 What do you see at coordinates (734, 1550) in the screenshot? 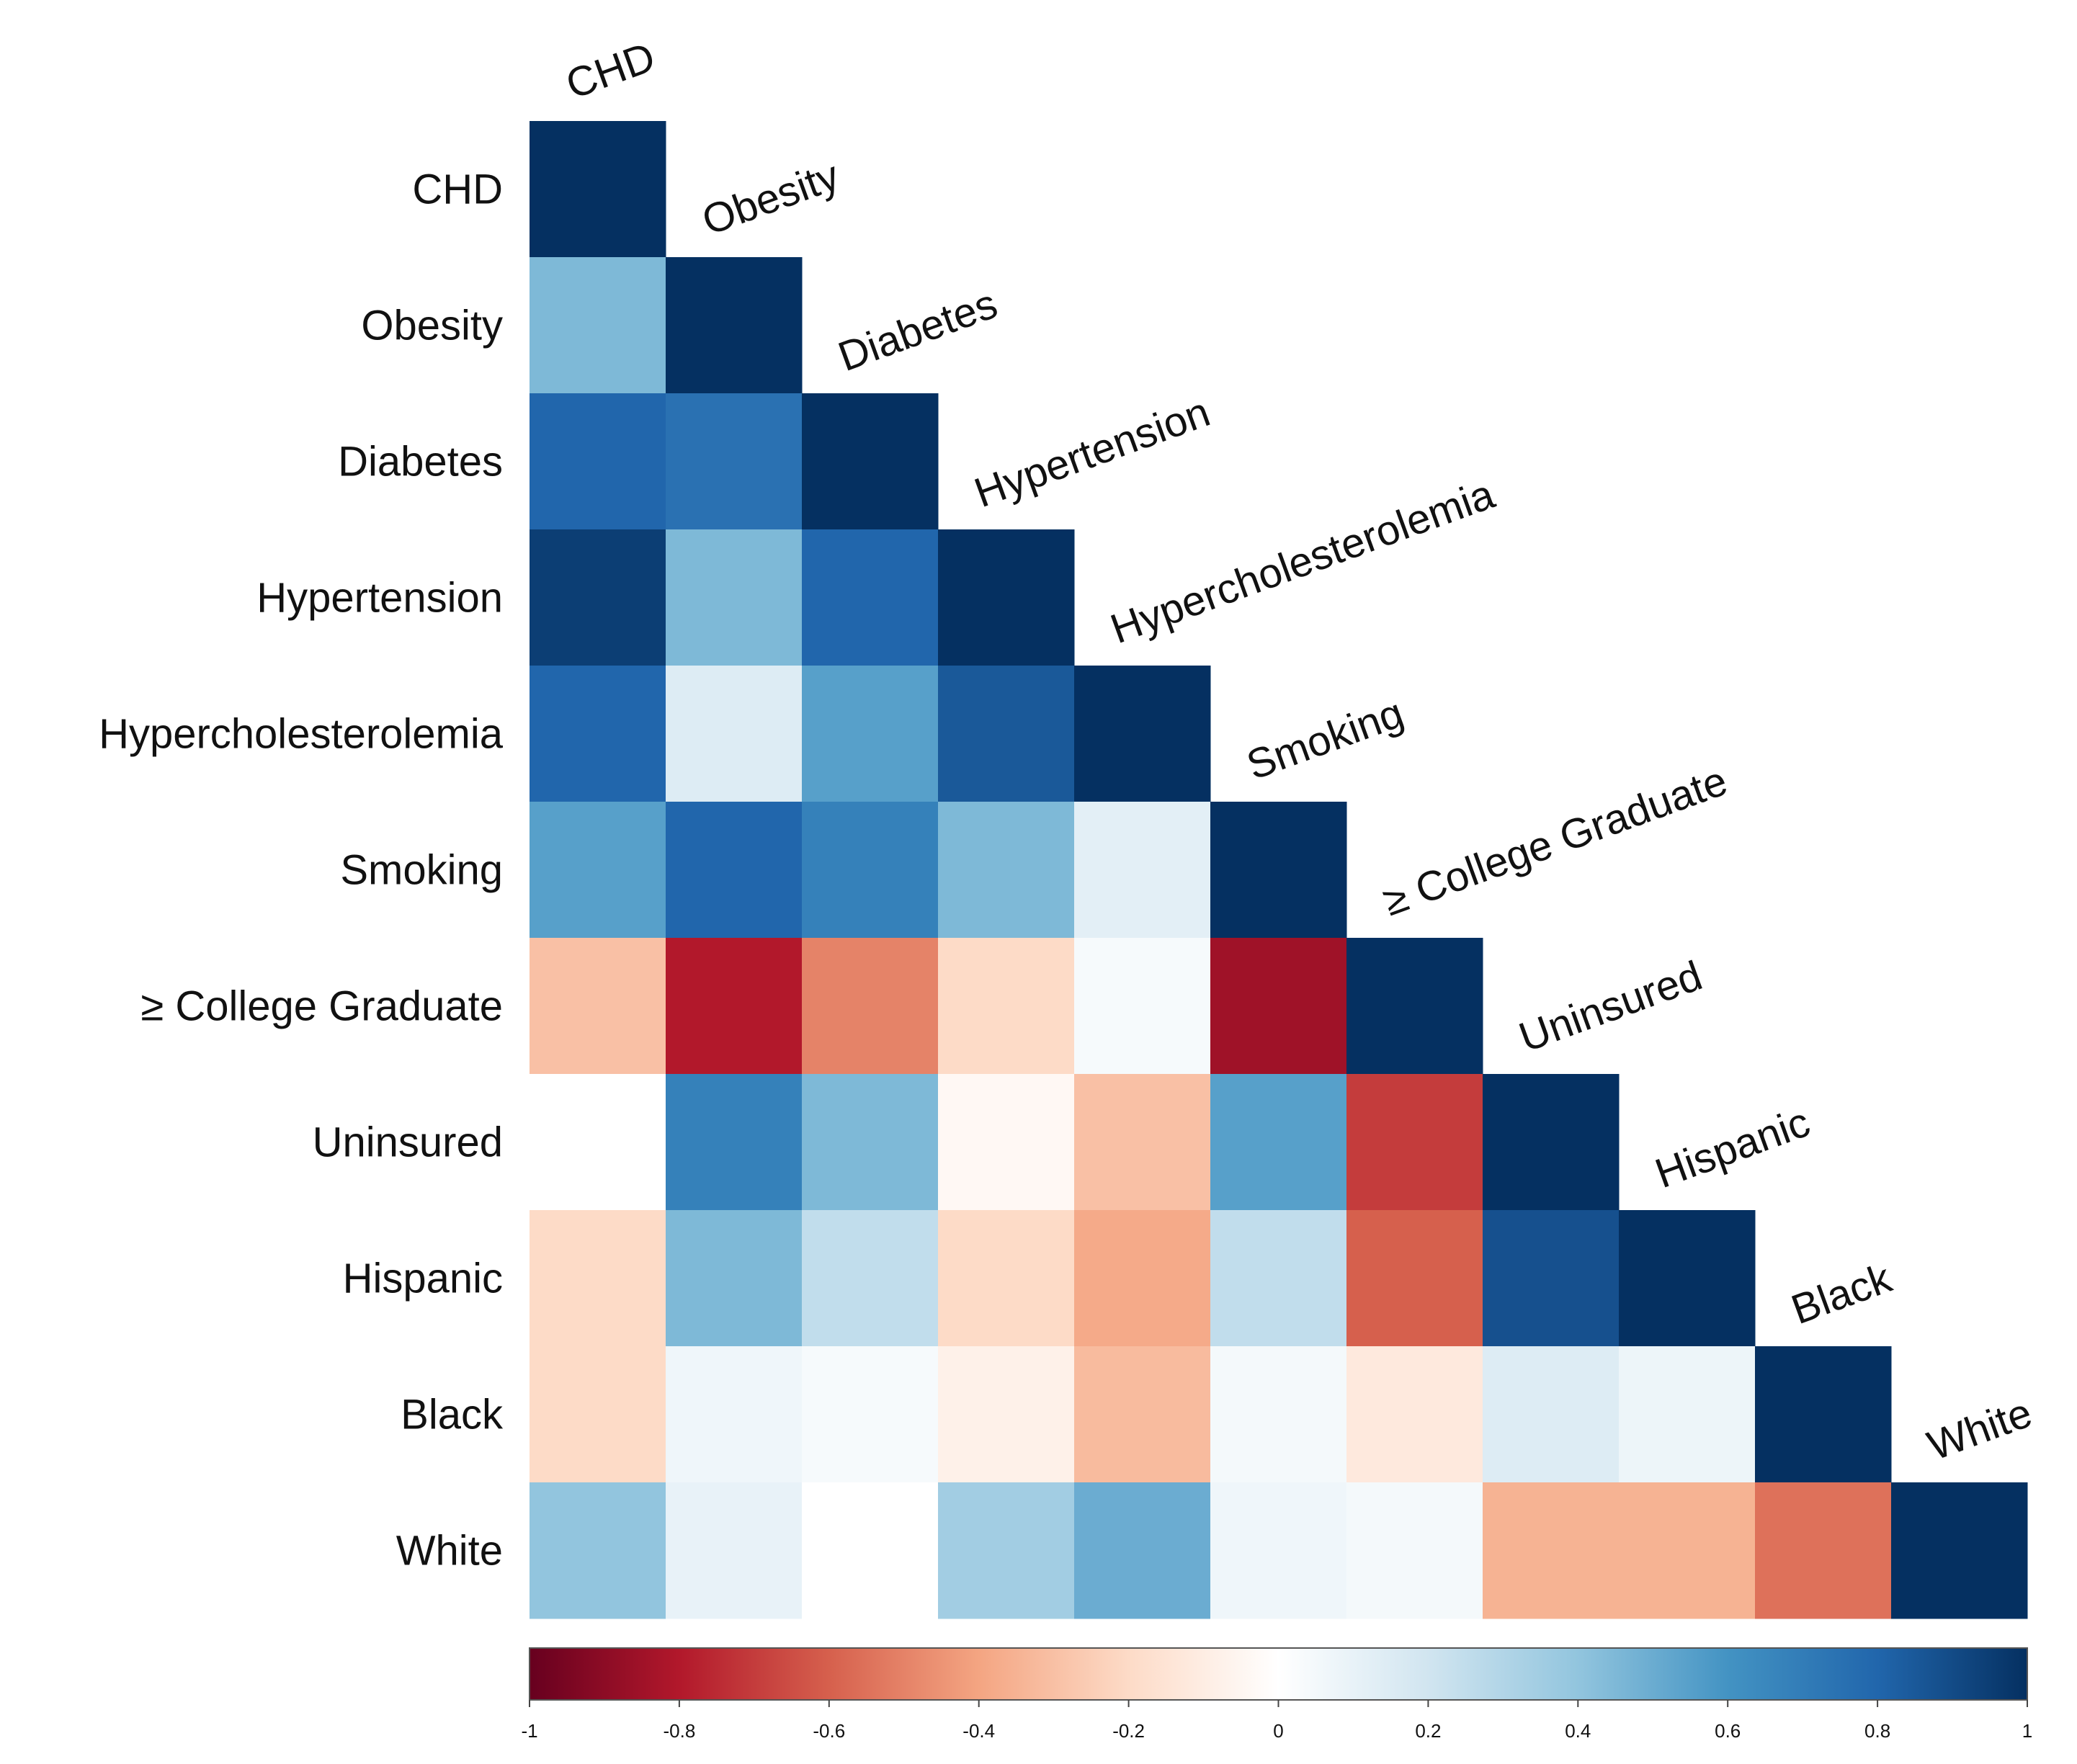
I see `cell-white-obesity` at bounding box center [734, 1550].